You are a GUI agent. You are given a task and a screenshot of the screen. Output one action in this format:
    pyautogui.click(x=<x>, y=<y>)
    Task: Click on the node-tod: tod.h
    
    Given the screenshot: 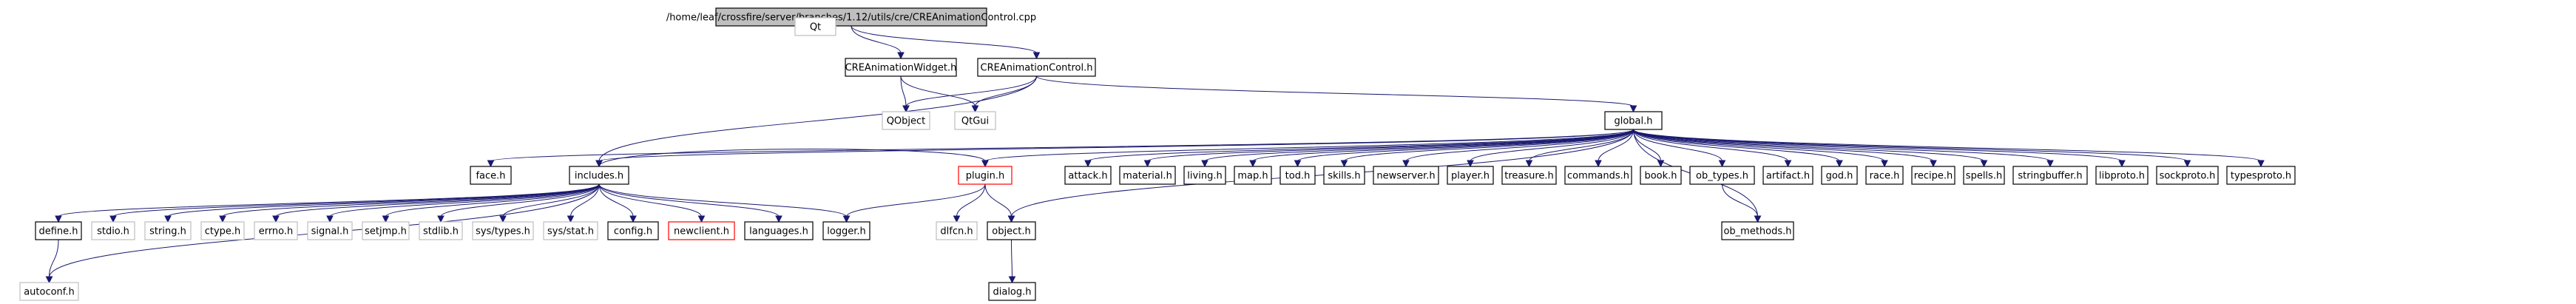 What is the action you would take?
    pyautogui.click(x=1297, y=175)
    